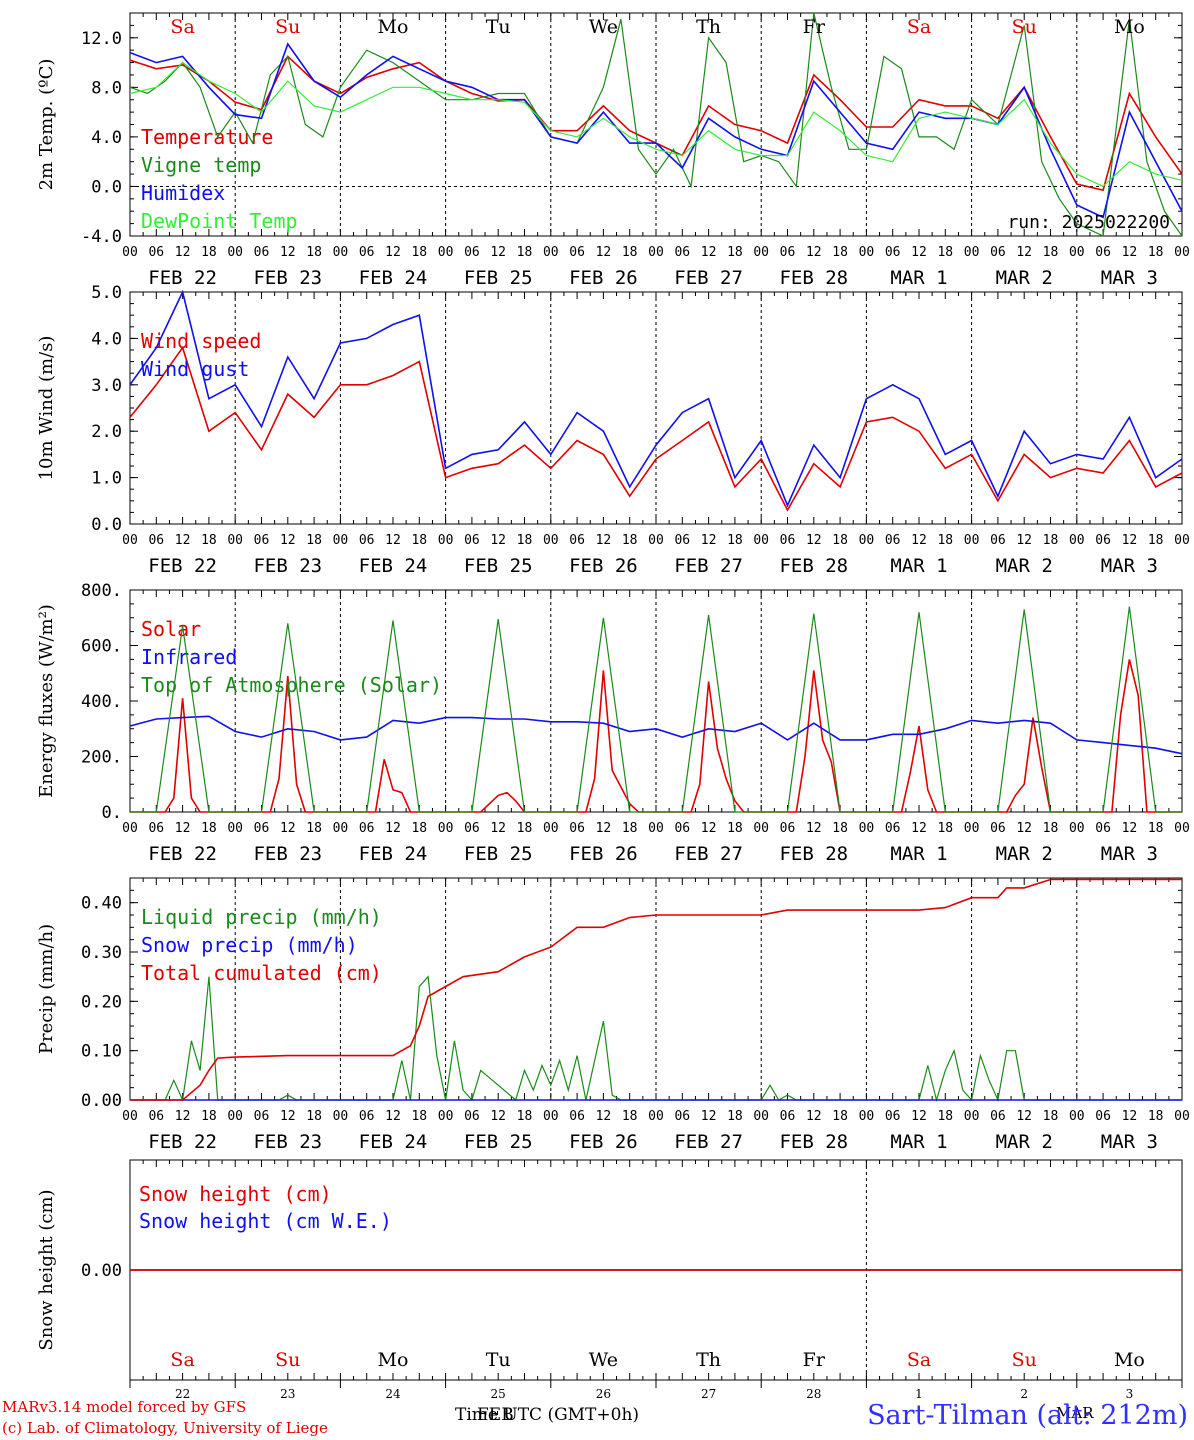 The image size is (1194, 1440). I want to click on date-label: FEB 24, so click(393, 854).